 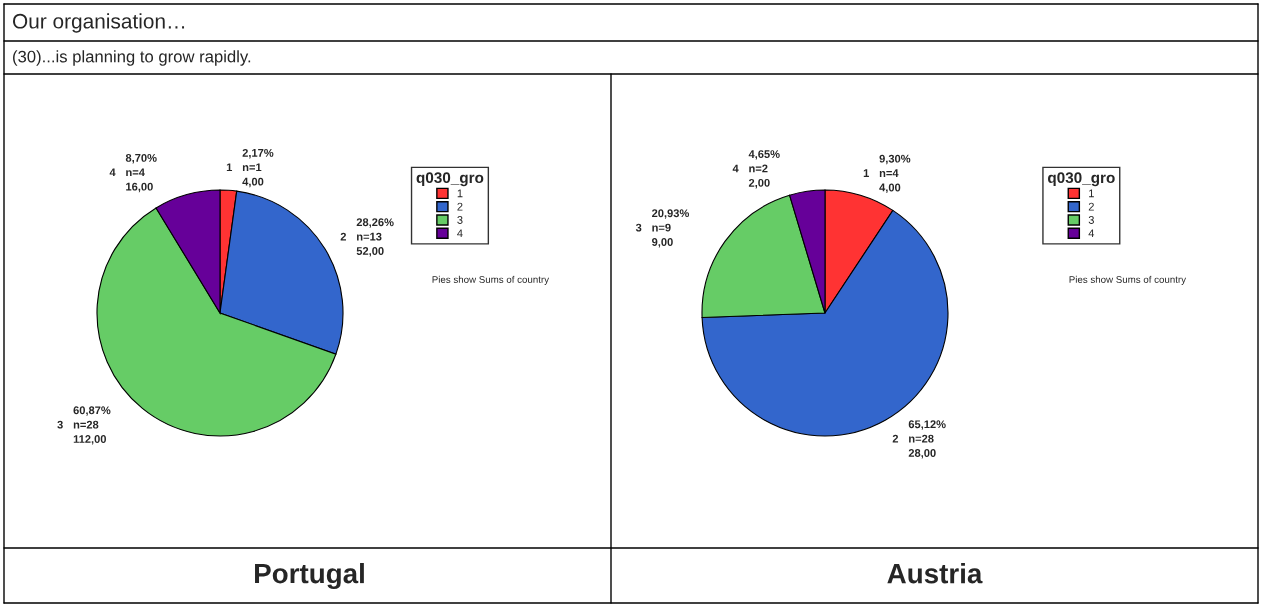 I want to click on data-label: 65,12% n=28 28,00, so click(x=927, y=439).